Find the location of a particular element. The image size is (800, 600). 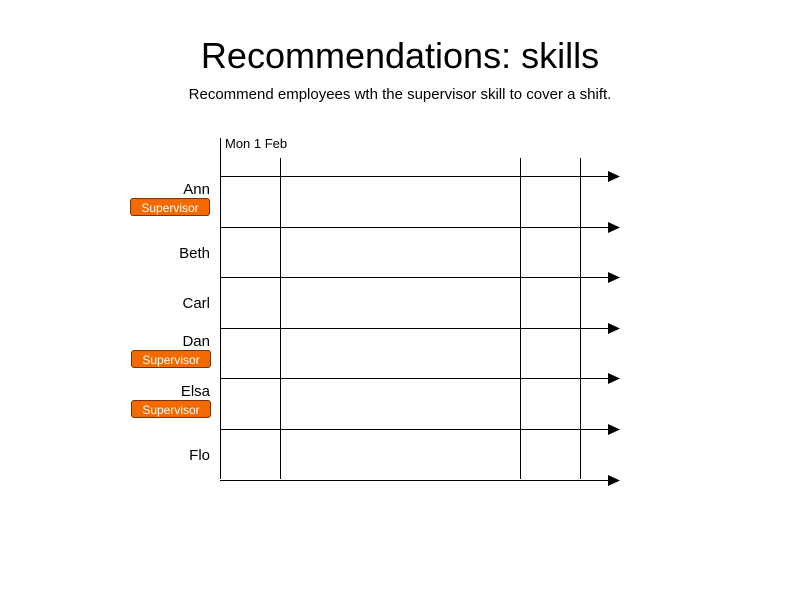

employee-name: Elsa is located at coordinates (195, 392).